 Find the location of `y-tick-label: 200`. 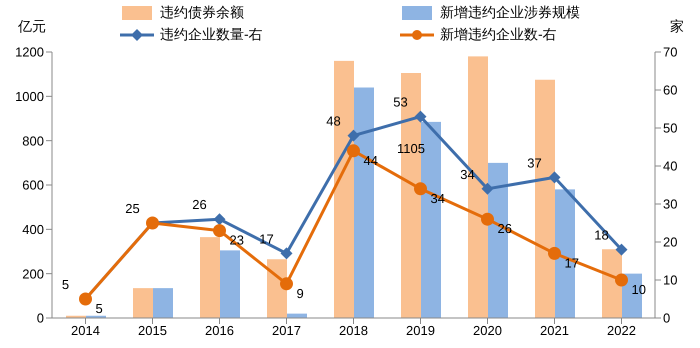

y-tick-label: 200 is located at coordinates (33, 274).